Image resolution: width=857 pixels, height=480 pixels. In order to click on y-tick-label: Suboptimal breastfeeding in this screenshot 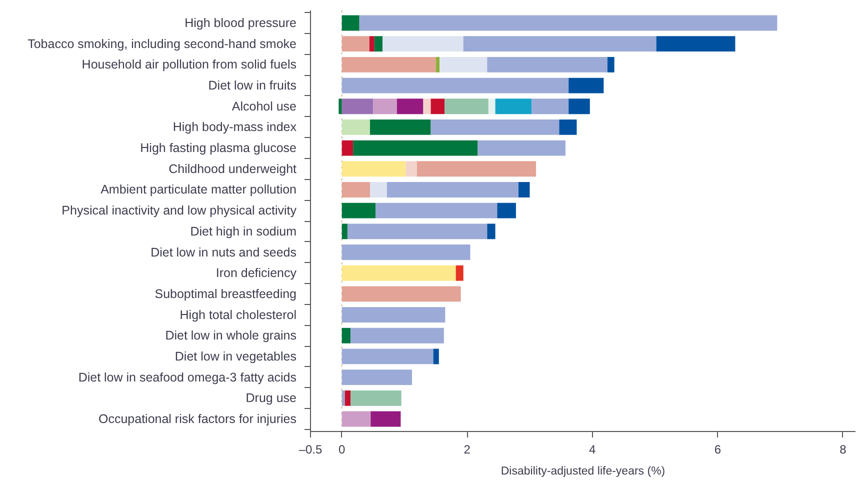, I will do `click(225, 293)`.